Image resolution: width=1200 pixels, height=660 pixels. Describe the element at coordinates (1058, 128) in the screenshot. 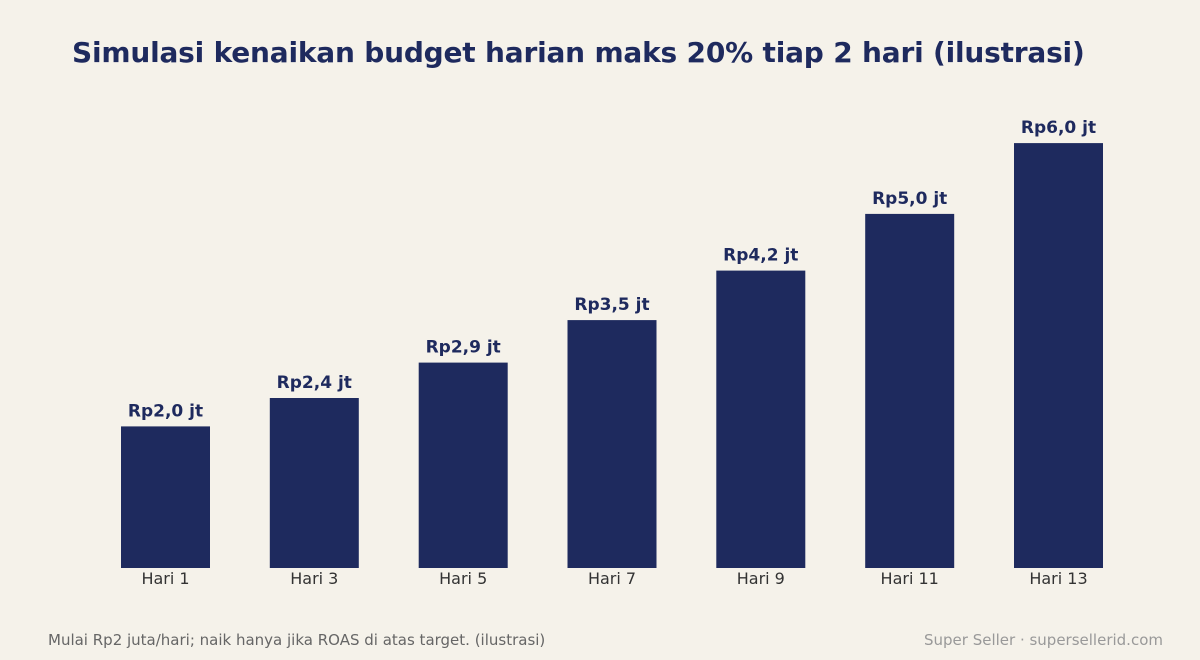

I see `value-label: Rp6,0 jt` at that location.